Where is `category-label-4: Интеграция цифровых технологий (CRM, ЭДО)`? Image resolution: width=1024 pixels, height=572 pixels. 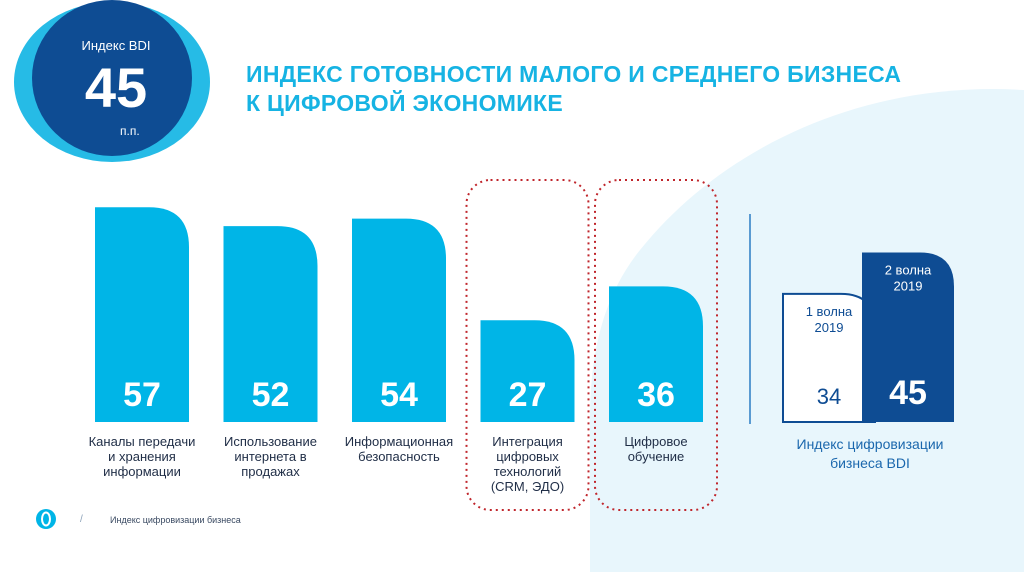
category-label-4: Интеграция цифровых технологий (CRM, ЭДО) is located at coordinates (528, 464).